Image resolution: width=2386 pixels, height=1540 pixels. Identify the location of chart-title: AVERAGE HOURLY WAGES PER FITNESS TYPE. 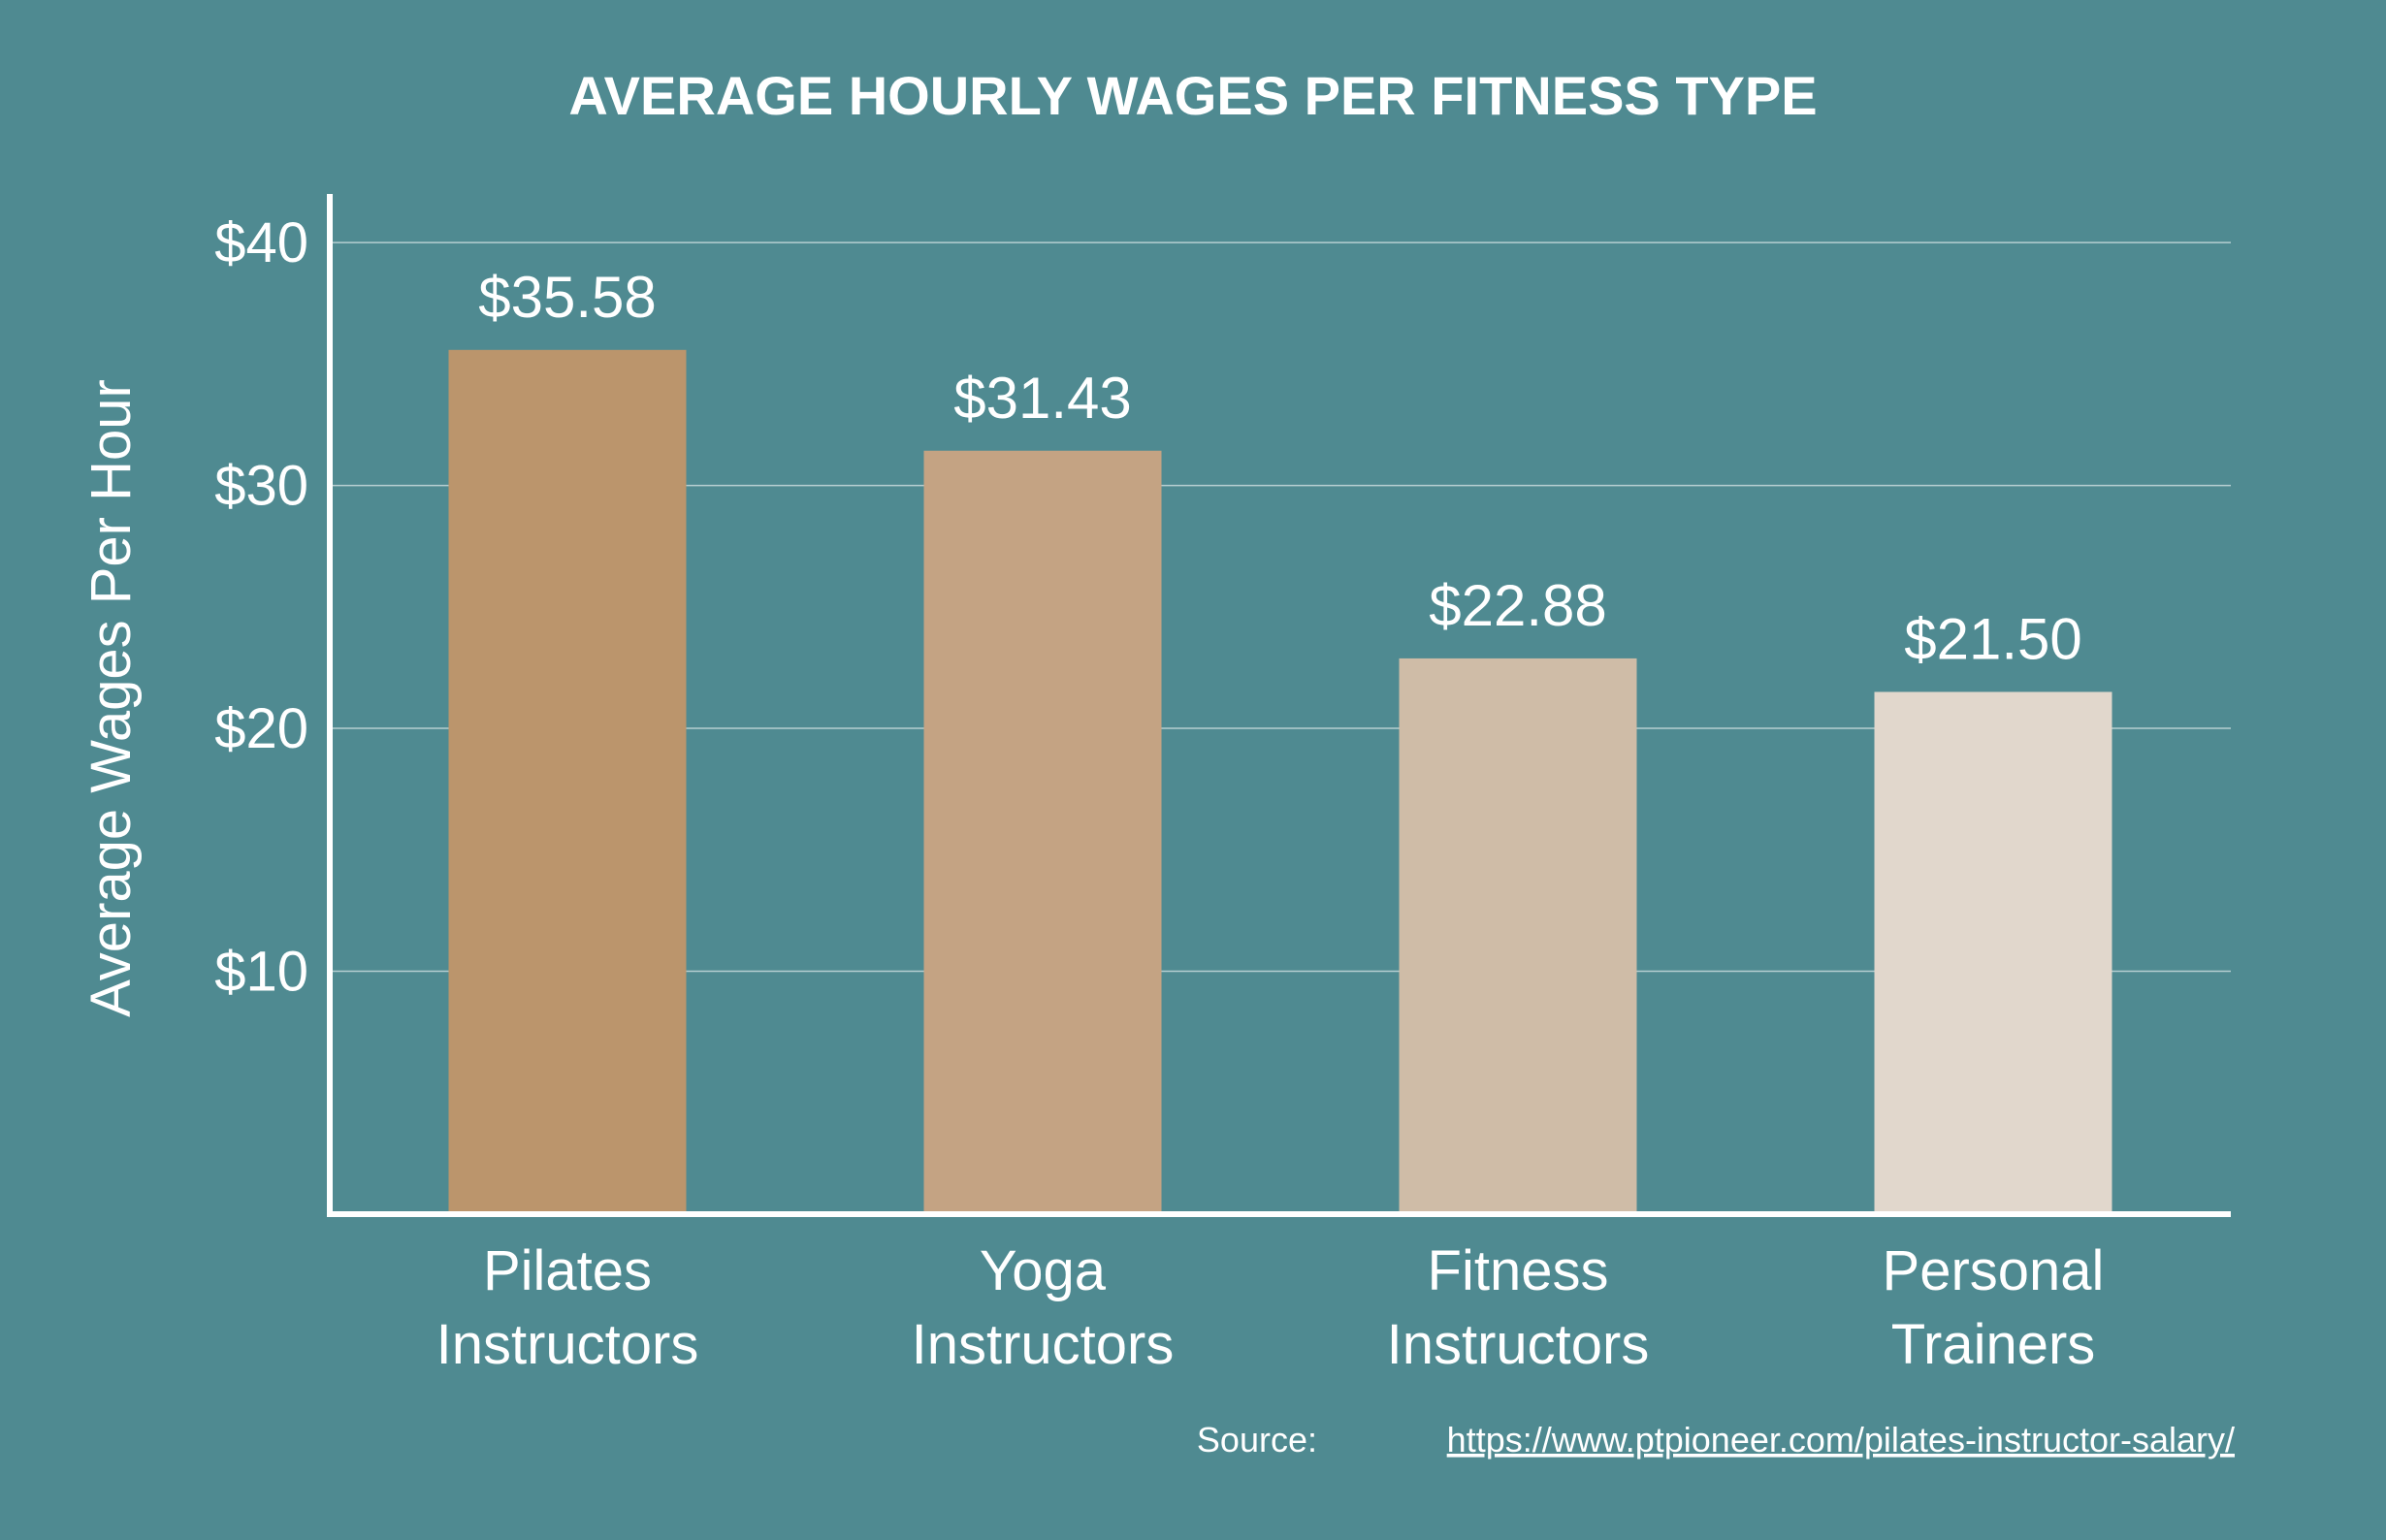
(1192, 96).